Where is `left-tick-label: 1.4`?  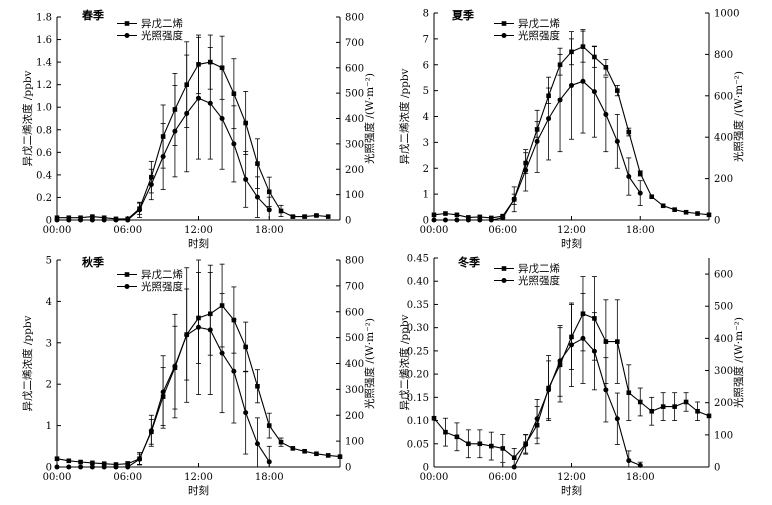 left-tick-label: 1.4 is located at coordinates (44, 63).